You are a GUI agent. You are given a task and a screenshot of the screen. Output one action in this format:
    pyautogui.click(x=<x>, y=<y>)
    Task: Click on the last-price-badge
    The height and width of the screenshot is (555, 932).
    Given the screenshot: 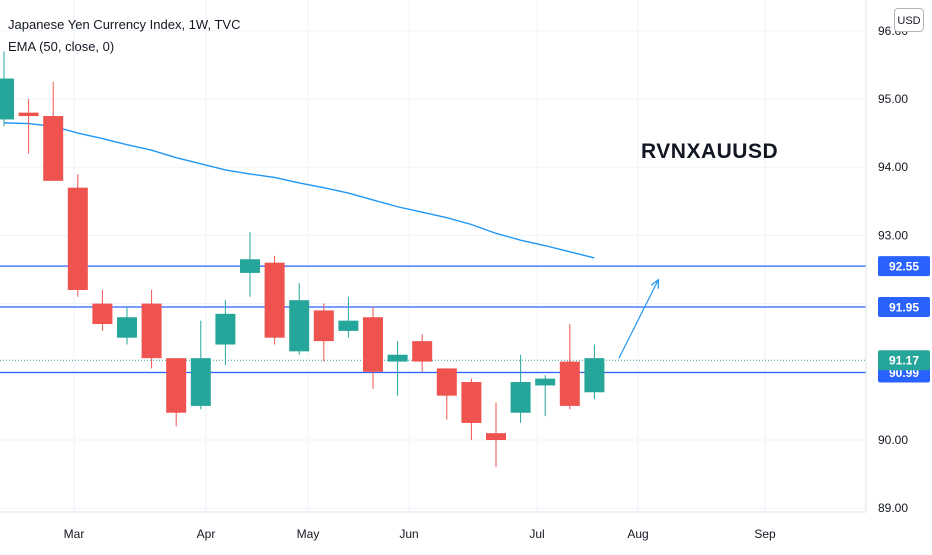 What is the action you would take?
    pyautogui.click(x=904, y=360)
    